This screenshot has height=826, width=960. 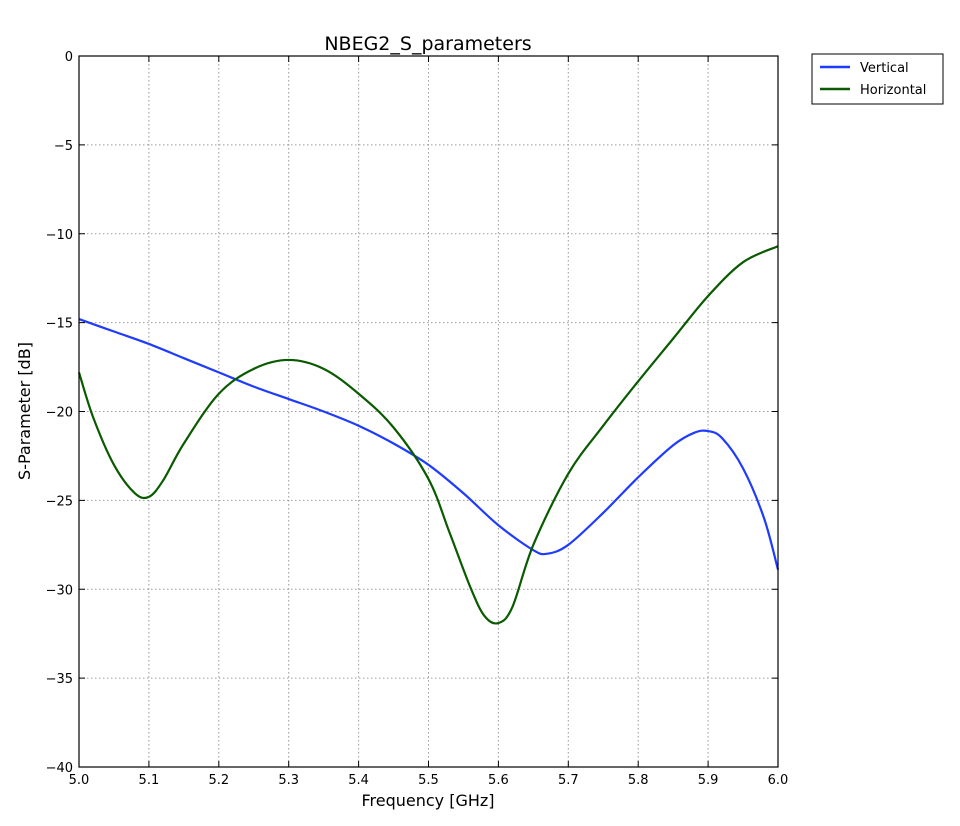 What do you see at coordinates (358, 780) in the screenshot?
I see `x-tick-label: 5.4` at bounding box center [358, 780].